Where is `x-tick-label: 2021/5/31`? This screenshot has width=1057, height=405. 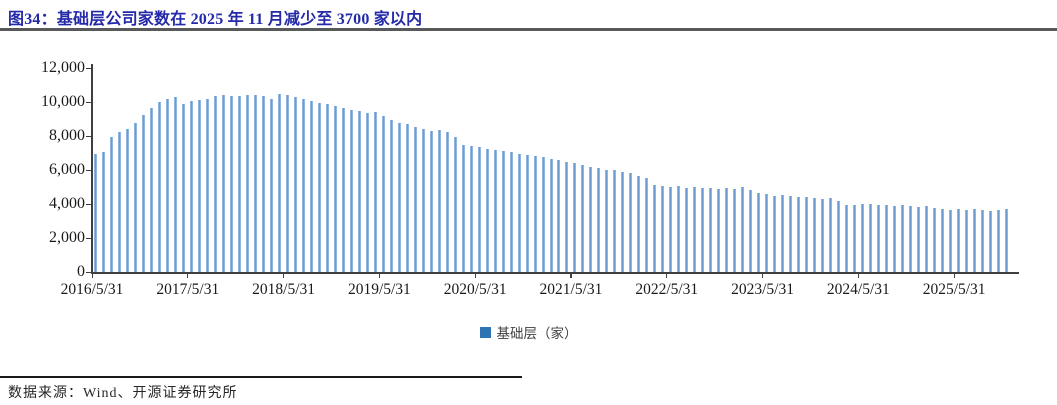
x-tick-label: 2021/5/31 is located at coordinates (571, 289).